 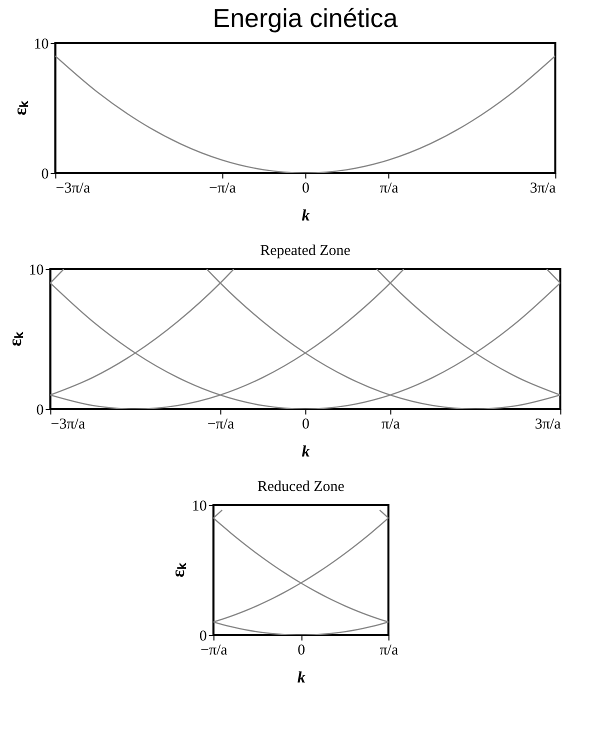 I want to click on chart-title: Reduced Zone, so click(x=301, y=487).